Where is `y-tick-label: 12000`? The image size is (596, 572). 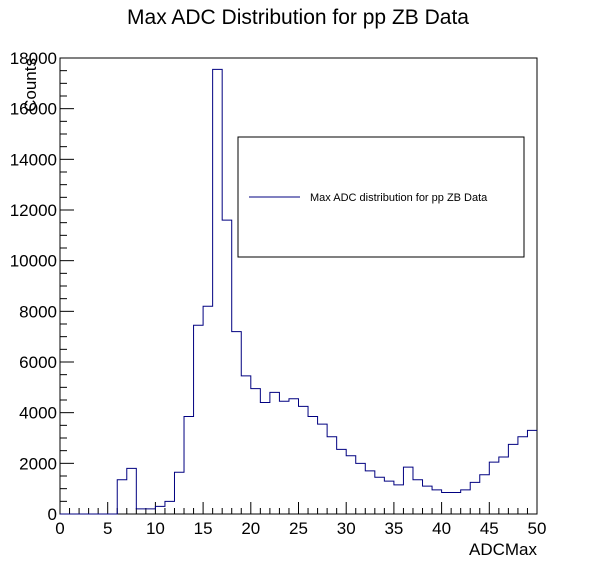
y-tick-label: 12000 is located at coordinates (33, 210).